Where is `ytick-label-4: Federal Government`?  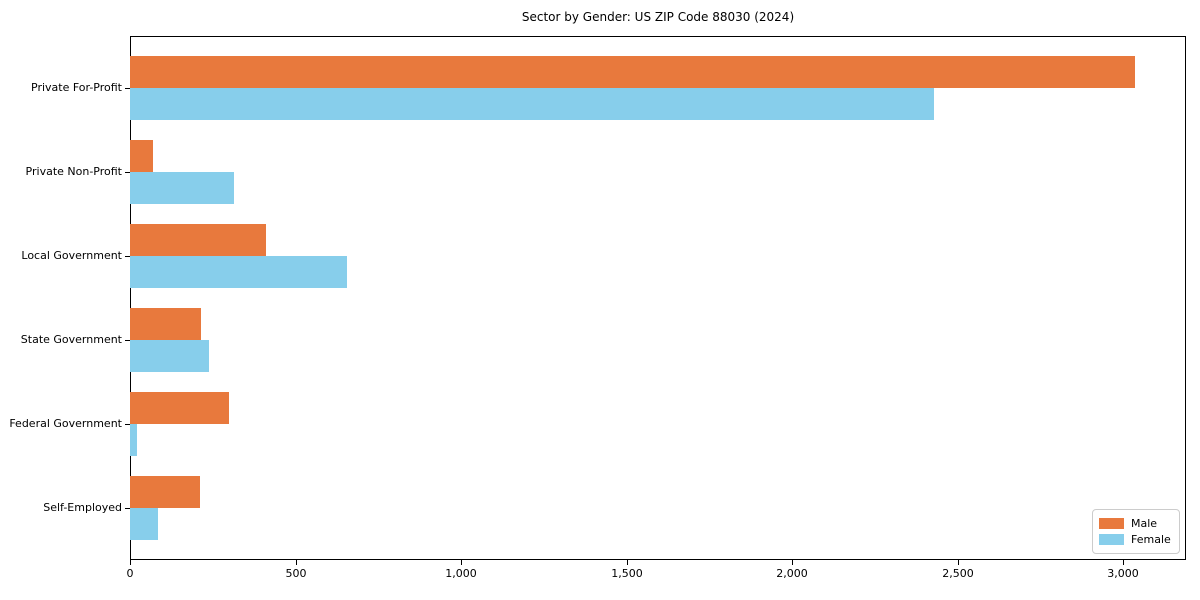 ytick-label-4: Federal Government is located at coordinates (65, 423).